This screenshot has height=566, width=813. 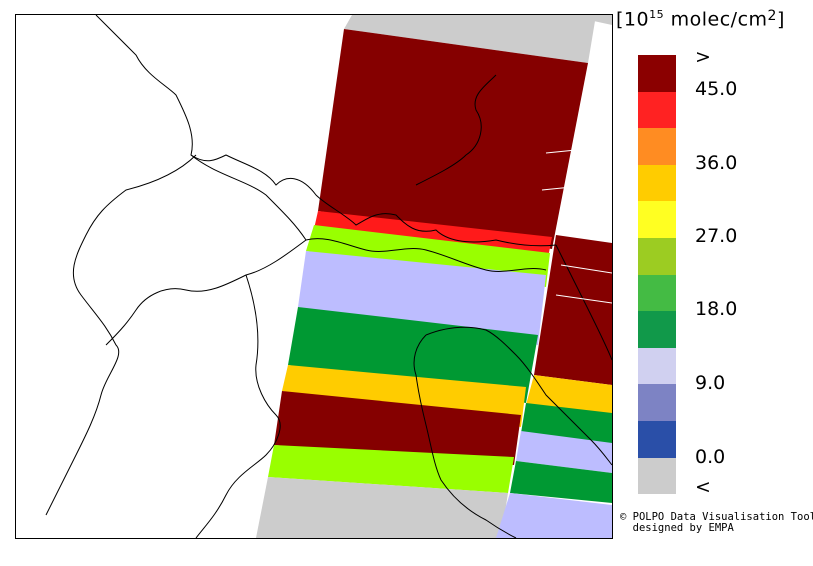 What do you see at coordinates (703, 487) in the screenshot?
I see `legend-label-under: <` at bounding box center [703, 487].